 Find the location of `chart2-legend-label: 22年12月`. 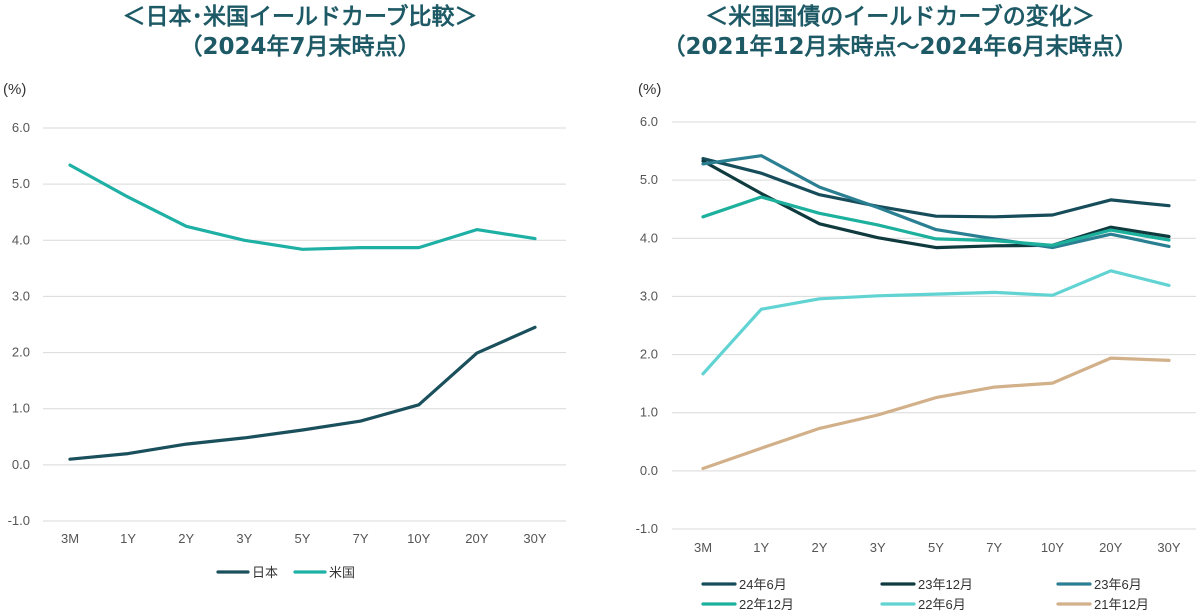

chart2-legend-label: 22年12月 is located at coordinates (766, 604).